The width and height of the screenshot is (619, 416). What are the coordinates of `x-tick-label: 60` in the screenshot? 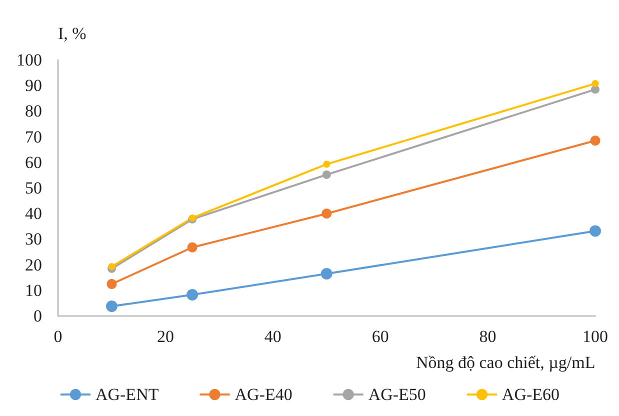 It's located at (380, 336).